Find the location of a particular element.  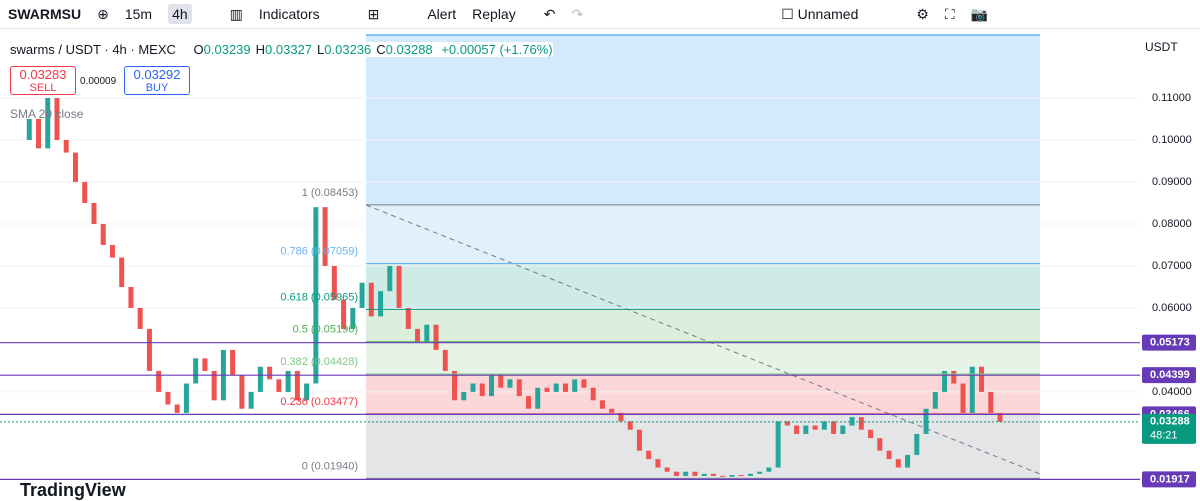

fib-label: 0.382 (0.04428) is located at coordinates (319, 362).